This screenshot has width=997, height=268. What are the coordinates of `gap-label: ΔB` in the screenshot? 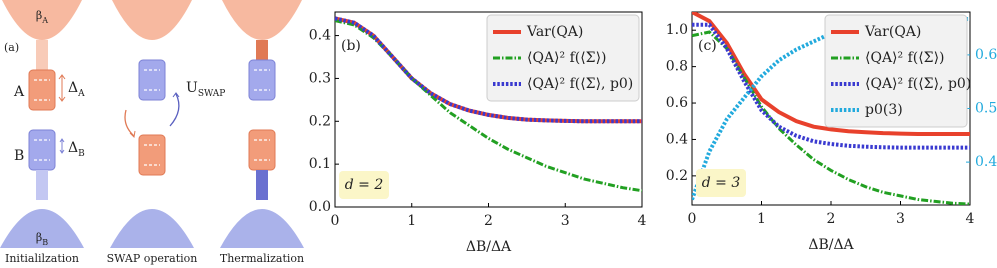 It's located at (76, 149).